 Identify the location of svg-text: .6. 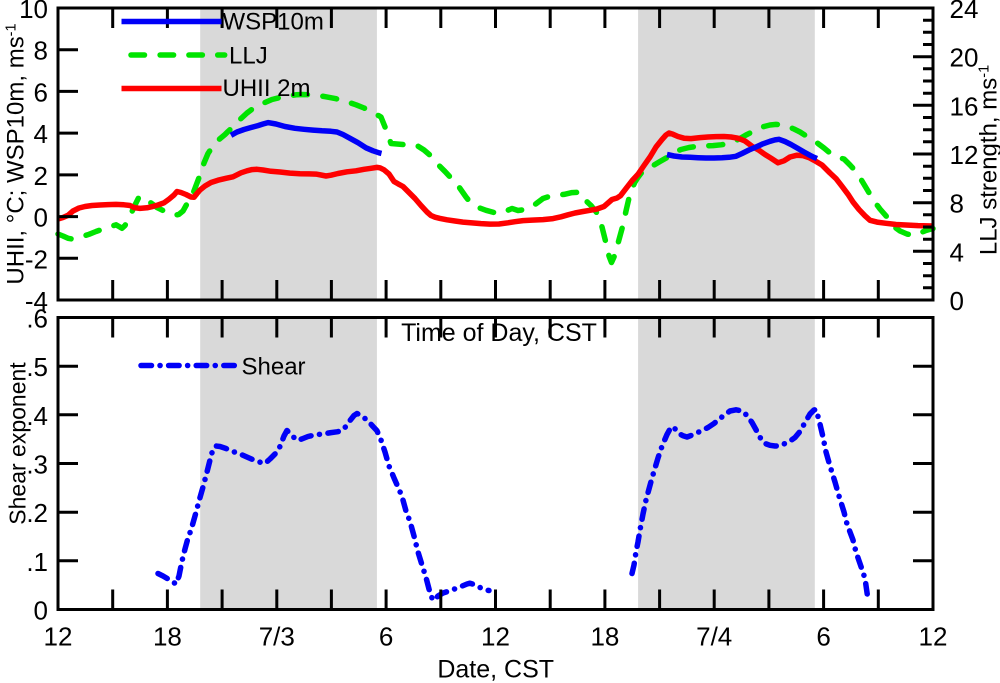
(37, 319).